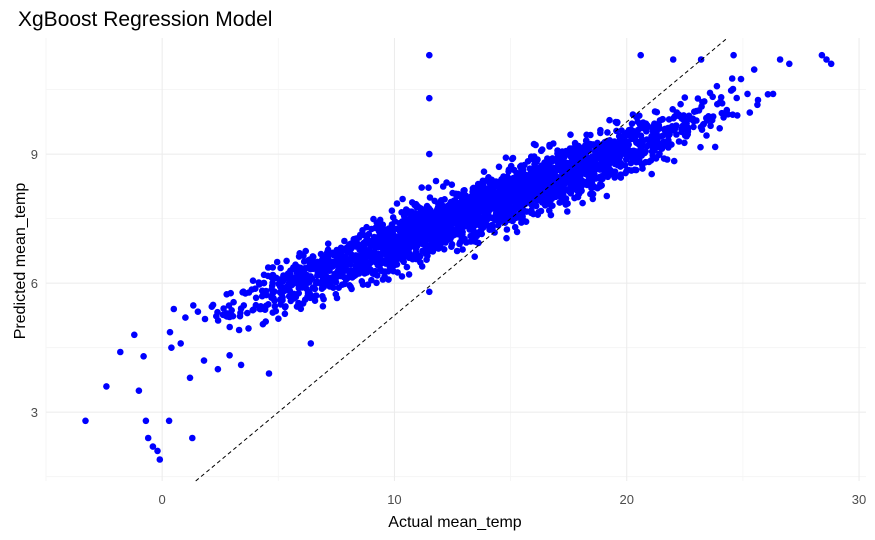 The width and height of the screenshot is (875, 540). What do you see at coordinates (627, 499) in the screenshot?
I see `x-tick-label: 20` at bounding box center [627, 499].